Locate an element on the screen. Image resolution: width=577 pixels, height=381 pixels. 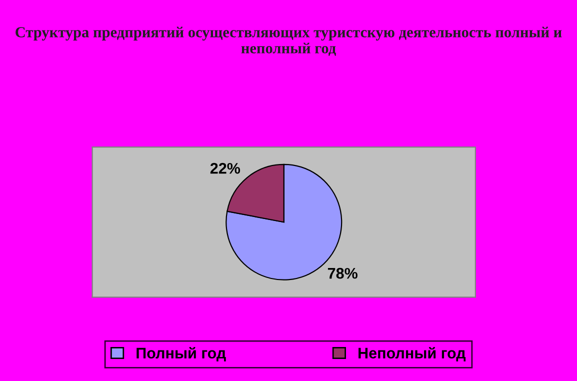
data-label: 22% is located at coordinates (225, 168).